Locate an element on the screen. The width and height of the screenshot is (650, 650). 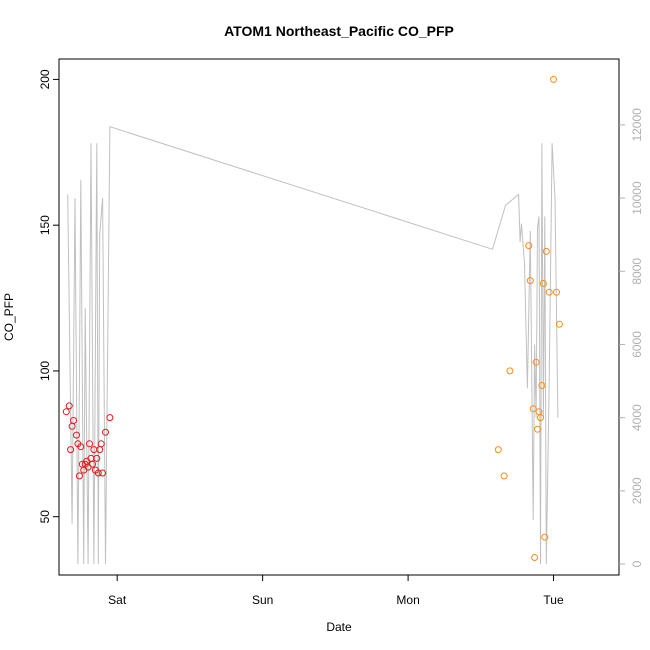
x-axis-label: Date is located at coordinates (339, 627).